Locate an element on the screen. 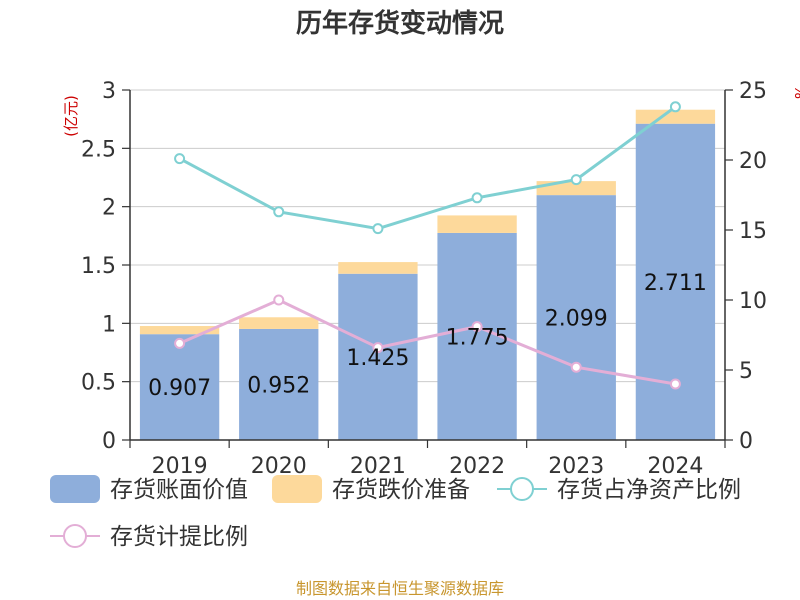 Image resolution: width=800 pixels, height=600 pixels. legend-label: 存货账面价值 is located at coordinates (179, 490).